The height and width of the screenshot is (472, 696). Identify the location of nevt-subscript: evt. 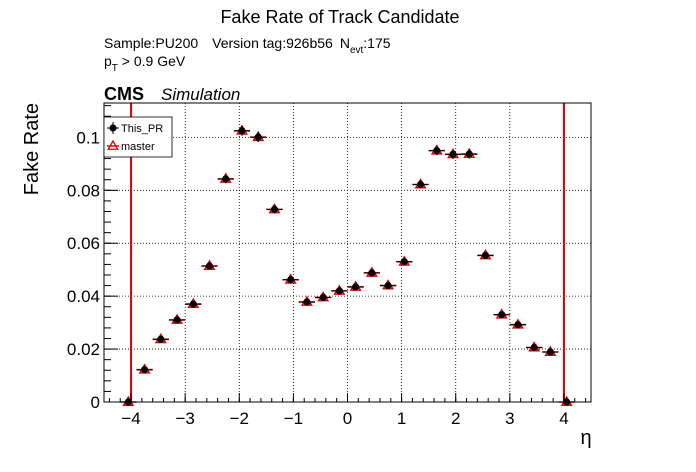
(357, 50).